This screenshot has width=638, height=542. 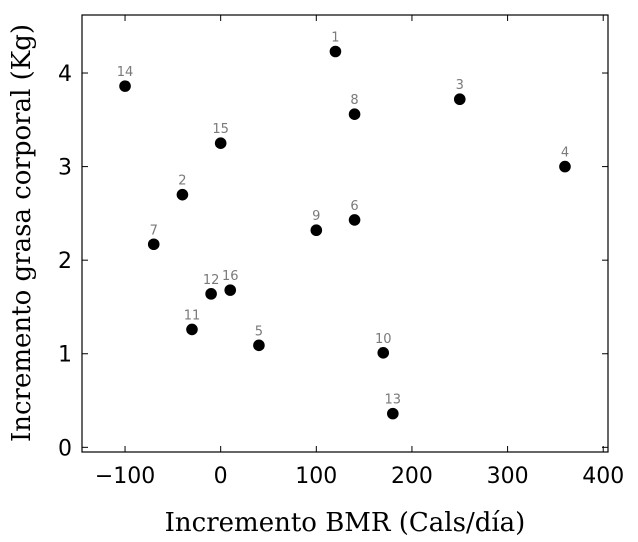 I want to click on point-label: 15, so click(x=220, y=129).